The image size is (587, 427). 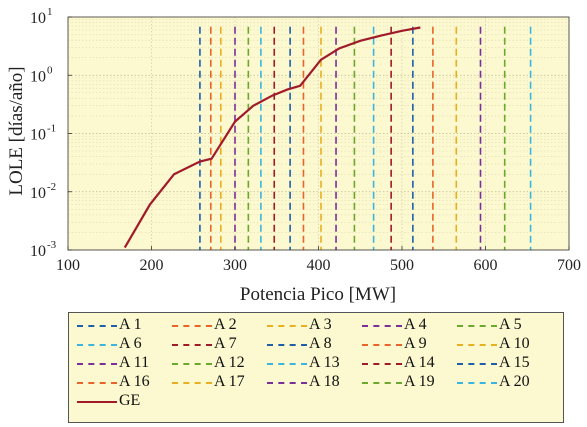 What do you see at coordinates (52, 245) in the screenshot?
I see `y-tick-exponent: -3` at bounding box center [52, 245].